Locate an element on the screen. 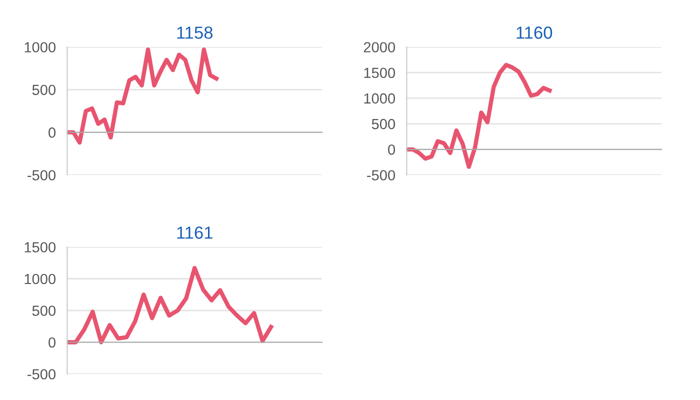 This screenshot has width=700, height=400. chart-title: 1160 is located at coordinates (534, 32).